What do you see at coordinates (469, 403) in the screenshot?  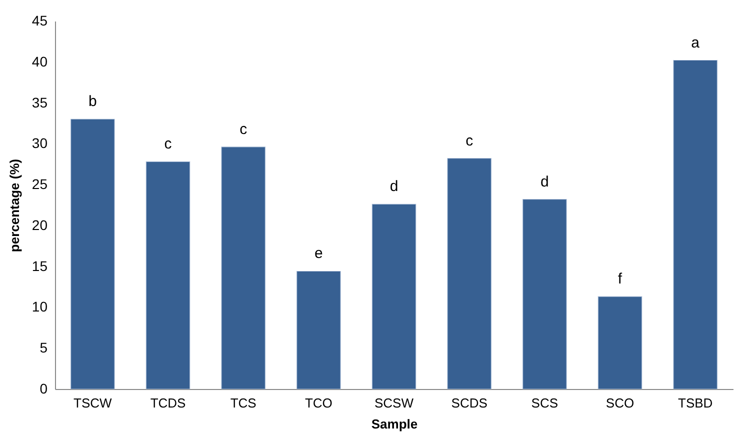 I see `x-tick-label: SCDS` at bounding box center [469, 403].